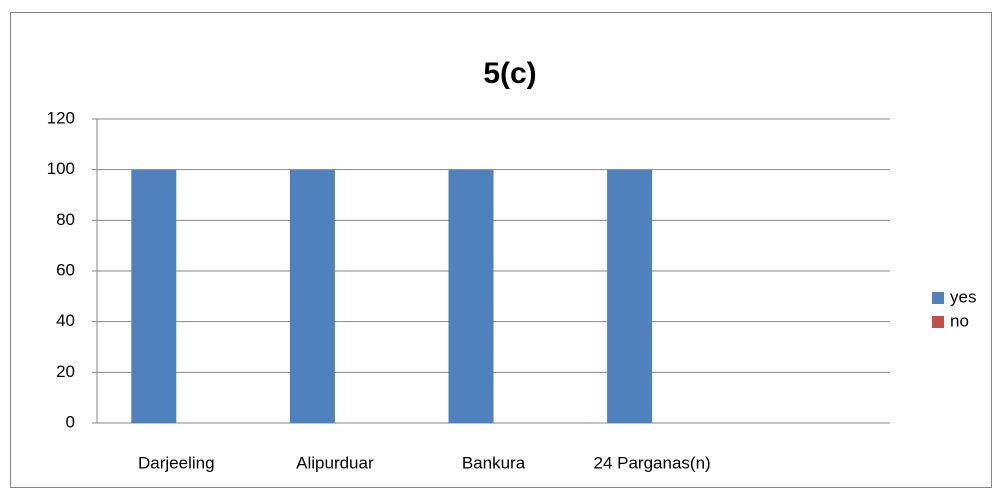  Describe the element at coordinates (61, 117) in the screenshot. I see `y-tick-label: 120` at that location.